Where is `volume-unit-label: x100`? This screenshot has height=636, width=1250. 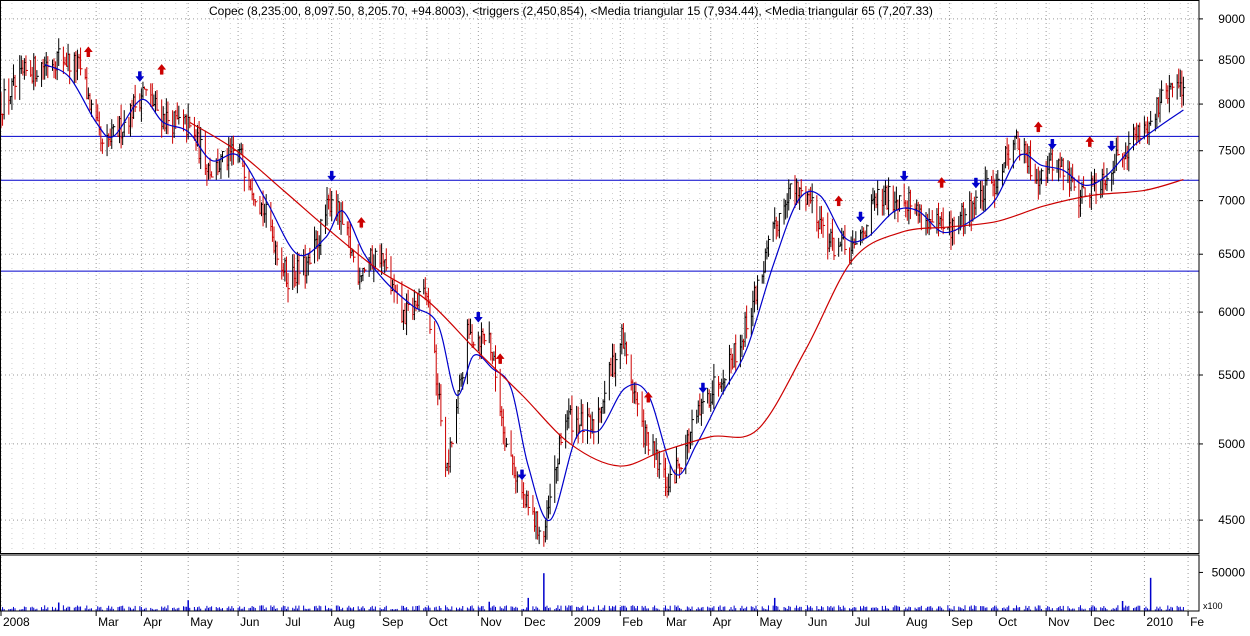
volume-unit-label: x100 is located at coordinates (1213, 606).